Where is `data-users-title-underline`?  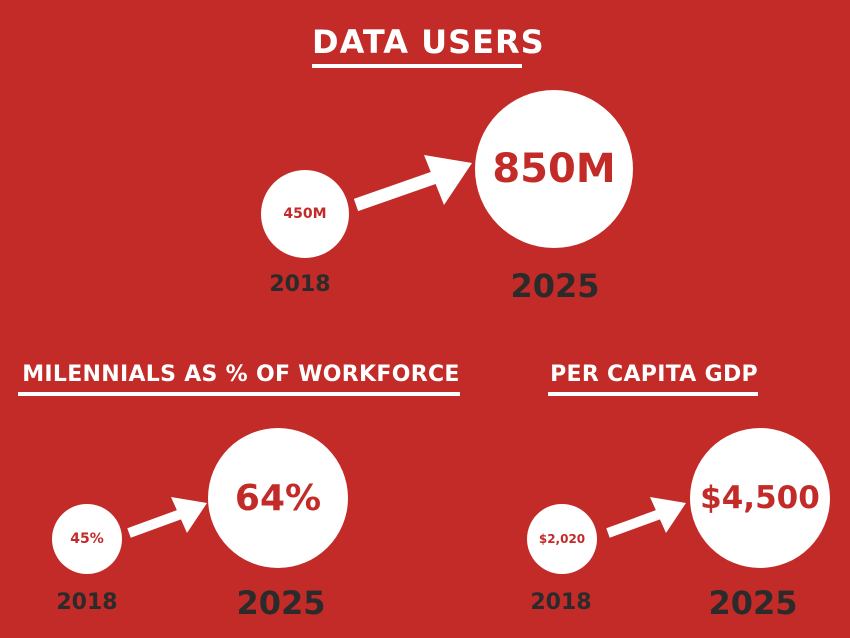
data-users-title-underline is located at coordinates (417, 66).